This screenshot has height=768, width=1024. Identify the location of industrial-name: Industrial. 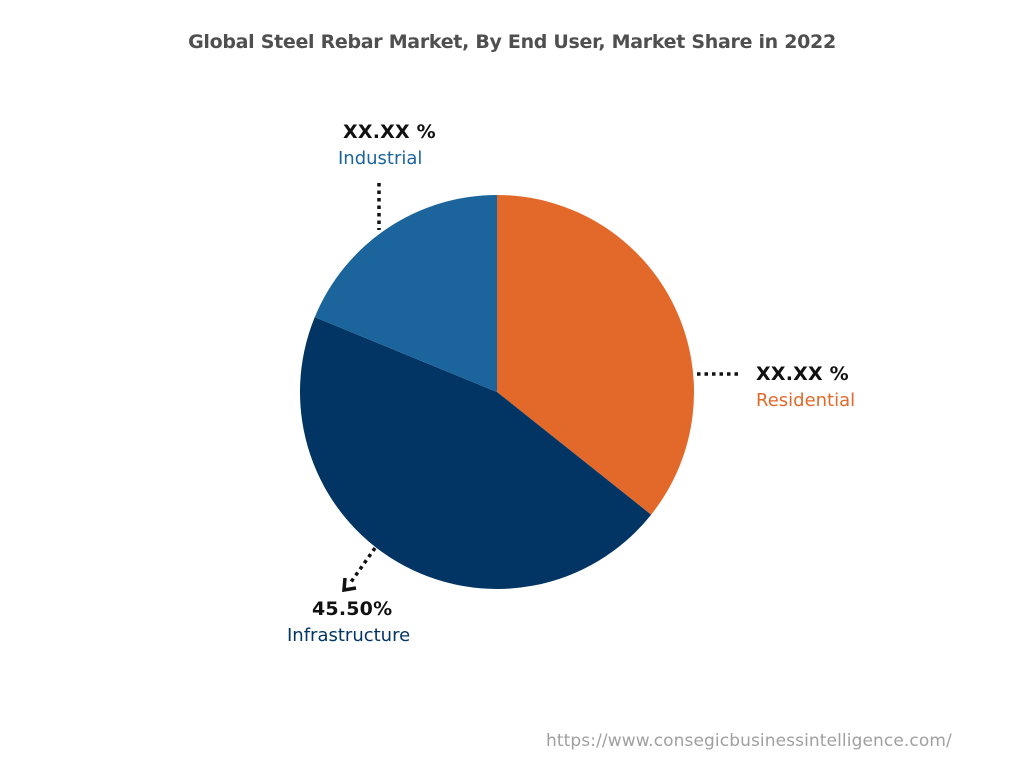
(380, 158).